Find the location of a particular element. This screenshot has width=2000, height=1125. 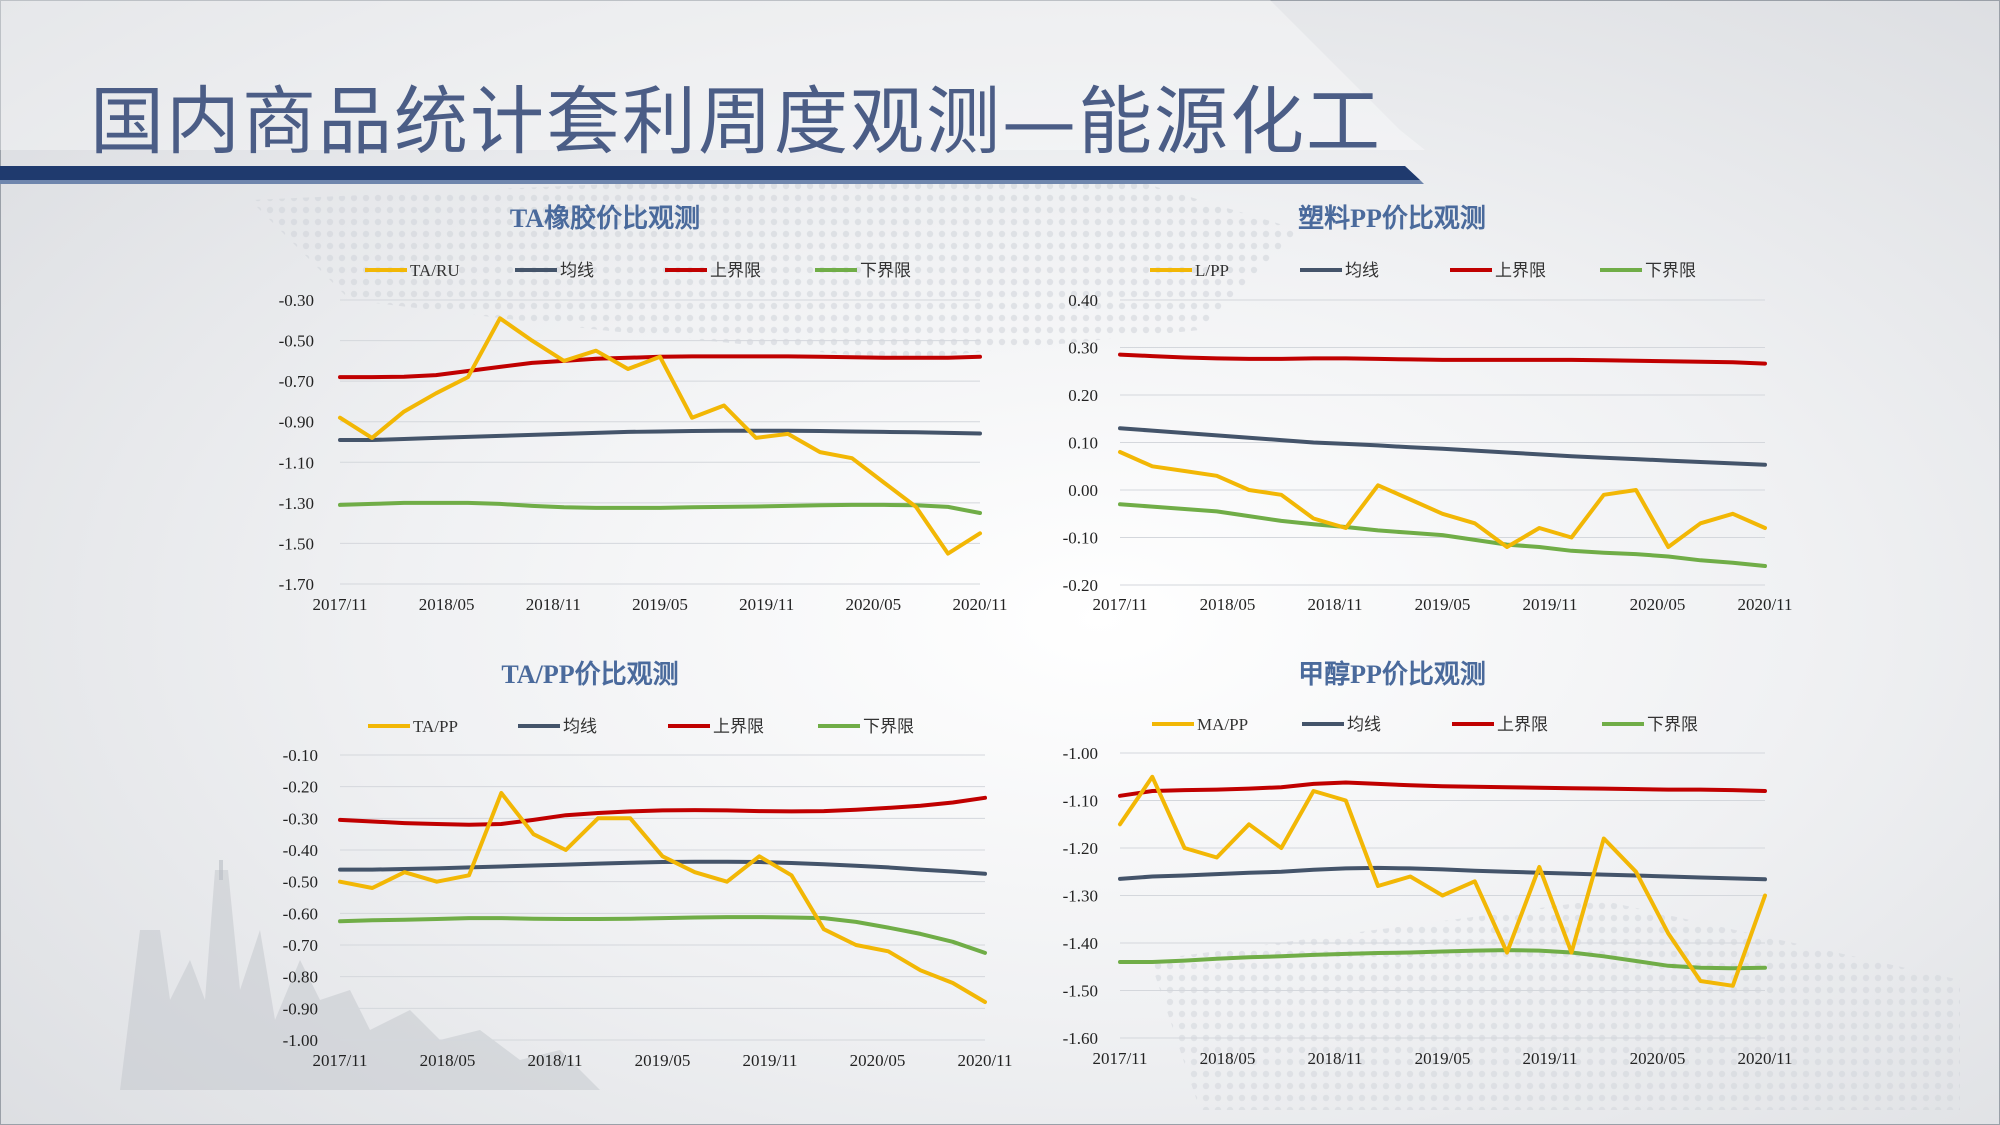

y-tick-label: 0.00 is located at coordinates (1083, 490).